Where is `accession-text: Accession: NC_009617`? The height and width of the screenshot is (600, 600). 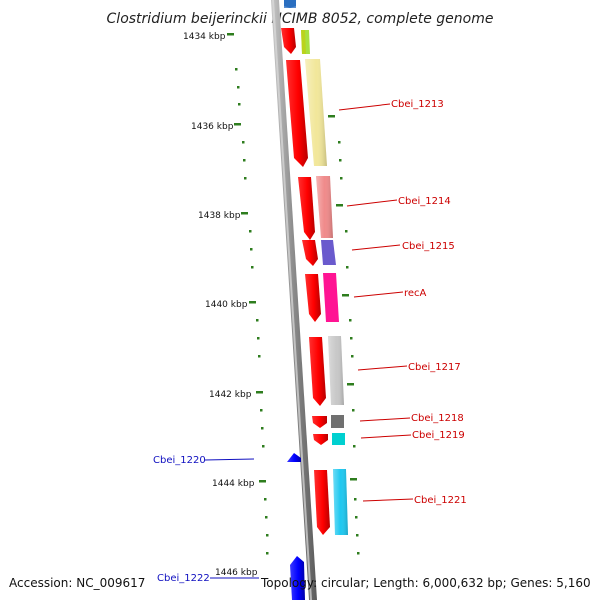 accession-text: Accession: NC_009617 is located at coordinates (77, 583).